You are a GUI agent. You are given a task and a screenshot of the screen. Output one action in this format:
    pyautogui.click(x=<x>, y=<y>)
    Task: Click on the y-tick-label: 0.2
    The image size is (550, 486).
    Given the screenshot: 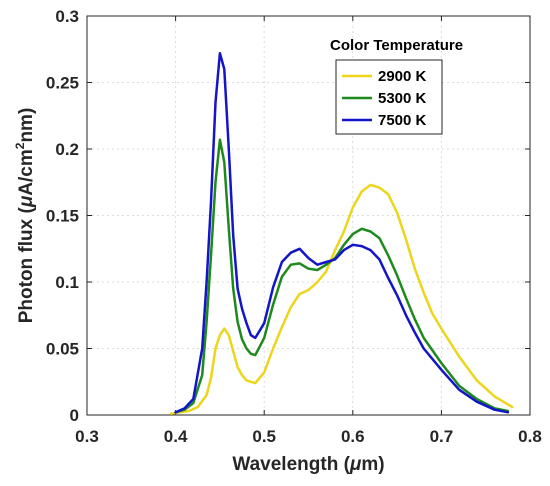 What is the action you would take?
    pyautogui.click(x=67, y=149)
    